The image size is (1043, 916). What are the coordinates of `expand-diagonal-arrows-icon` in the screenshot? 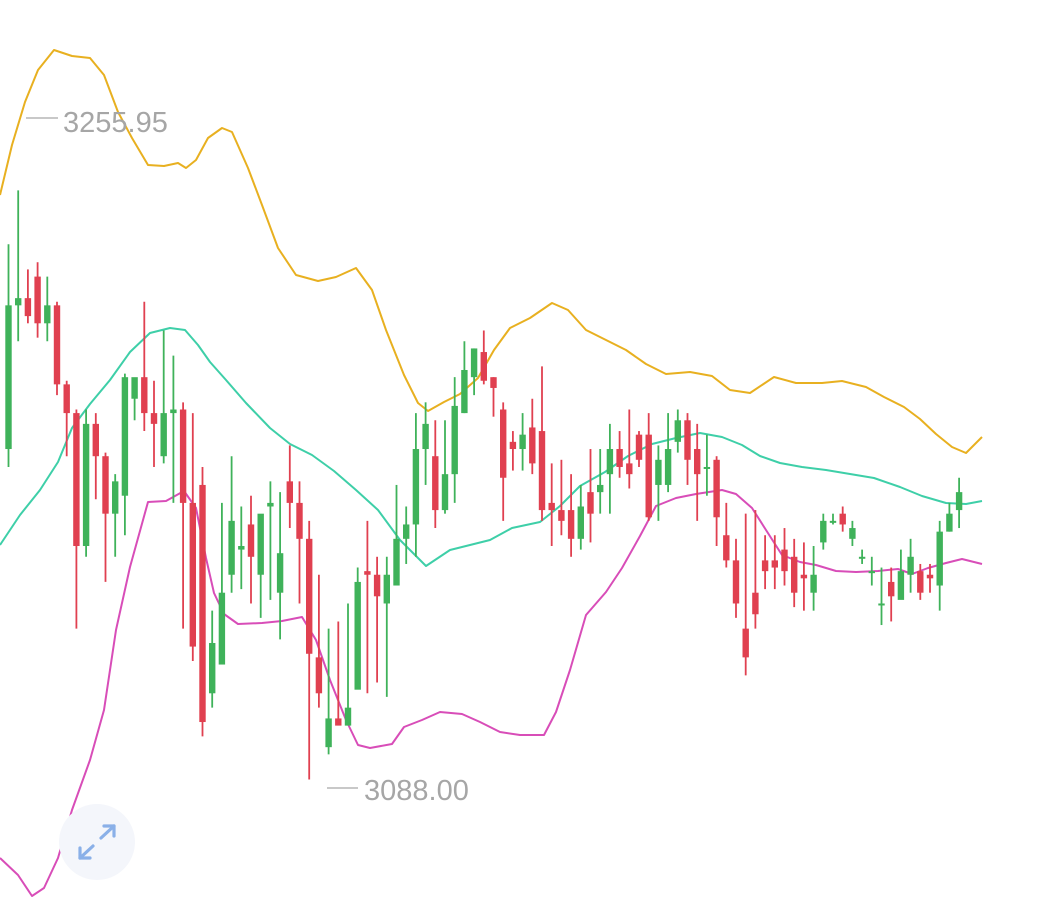 It's located at (97, 842).